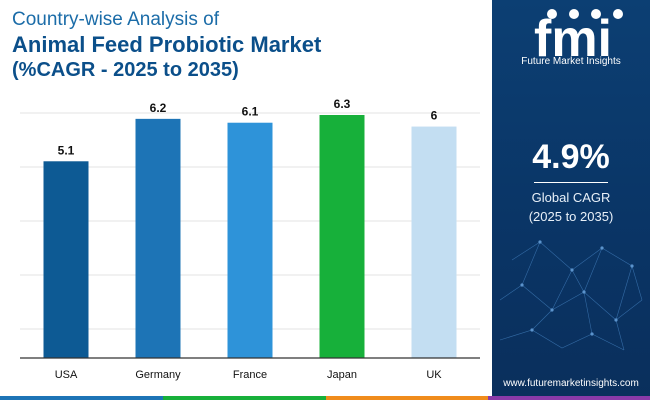 This screenshot has width=650, height=400. I want to click on global-cagr-label: Global CAGR (2025 to 2035), so click(571, 207).